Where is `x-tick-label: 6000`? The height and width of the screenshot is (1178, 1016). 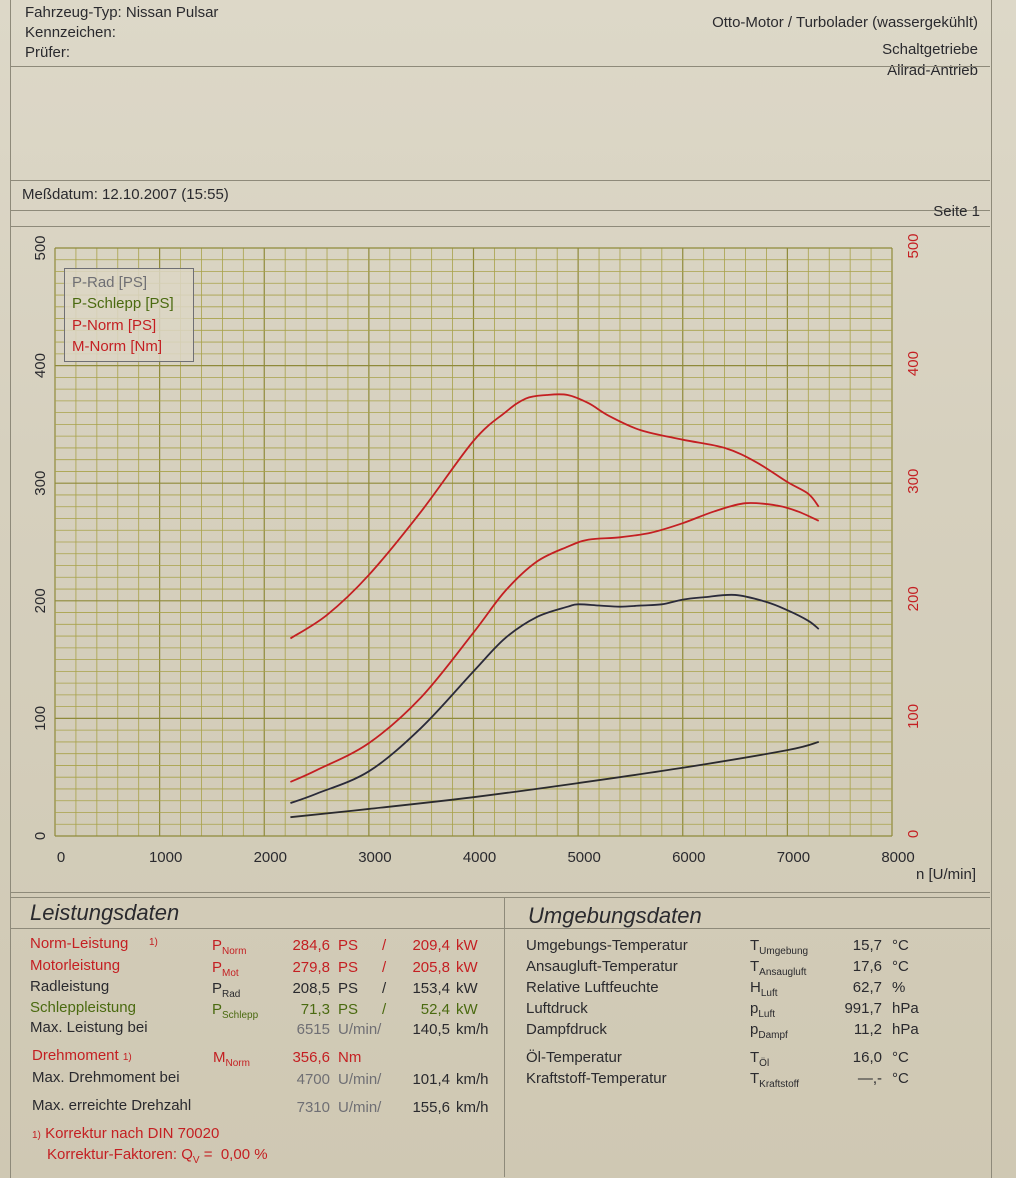 x-tick-label: 6000 is located at coordinates (688, 857).